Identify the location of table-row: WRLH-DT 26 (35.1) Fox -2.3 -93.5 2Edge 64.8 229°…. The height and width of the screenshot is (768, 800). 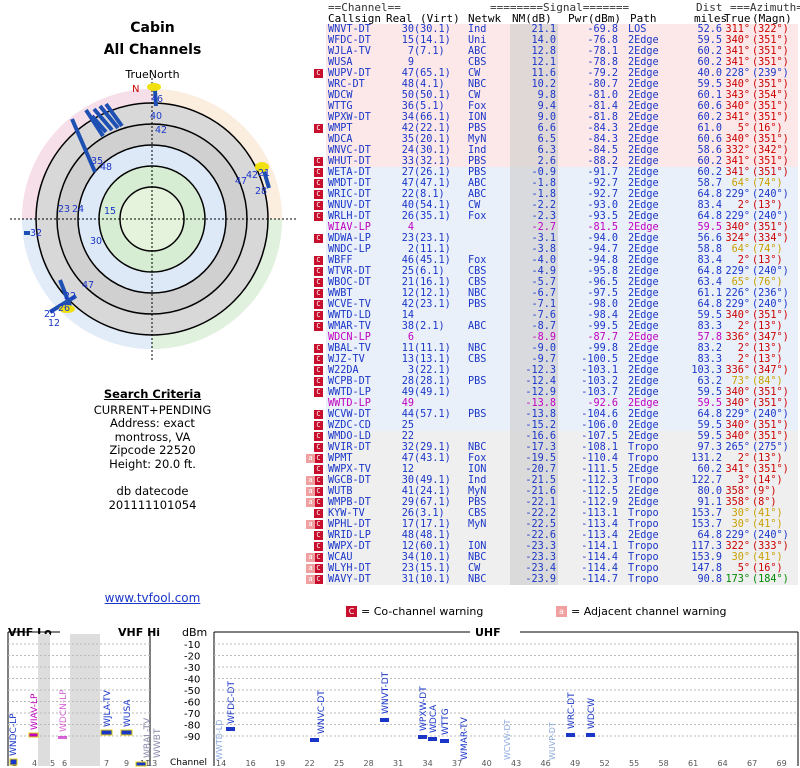
(553, 216).